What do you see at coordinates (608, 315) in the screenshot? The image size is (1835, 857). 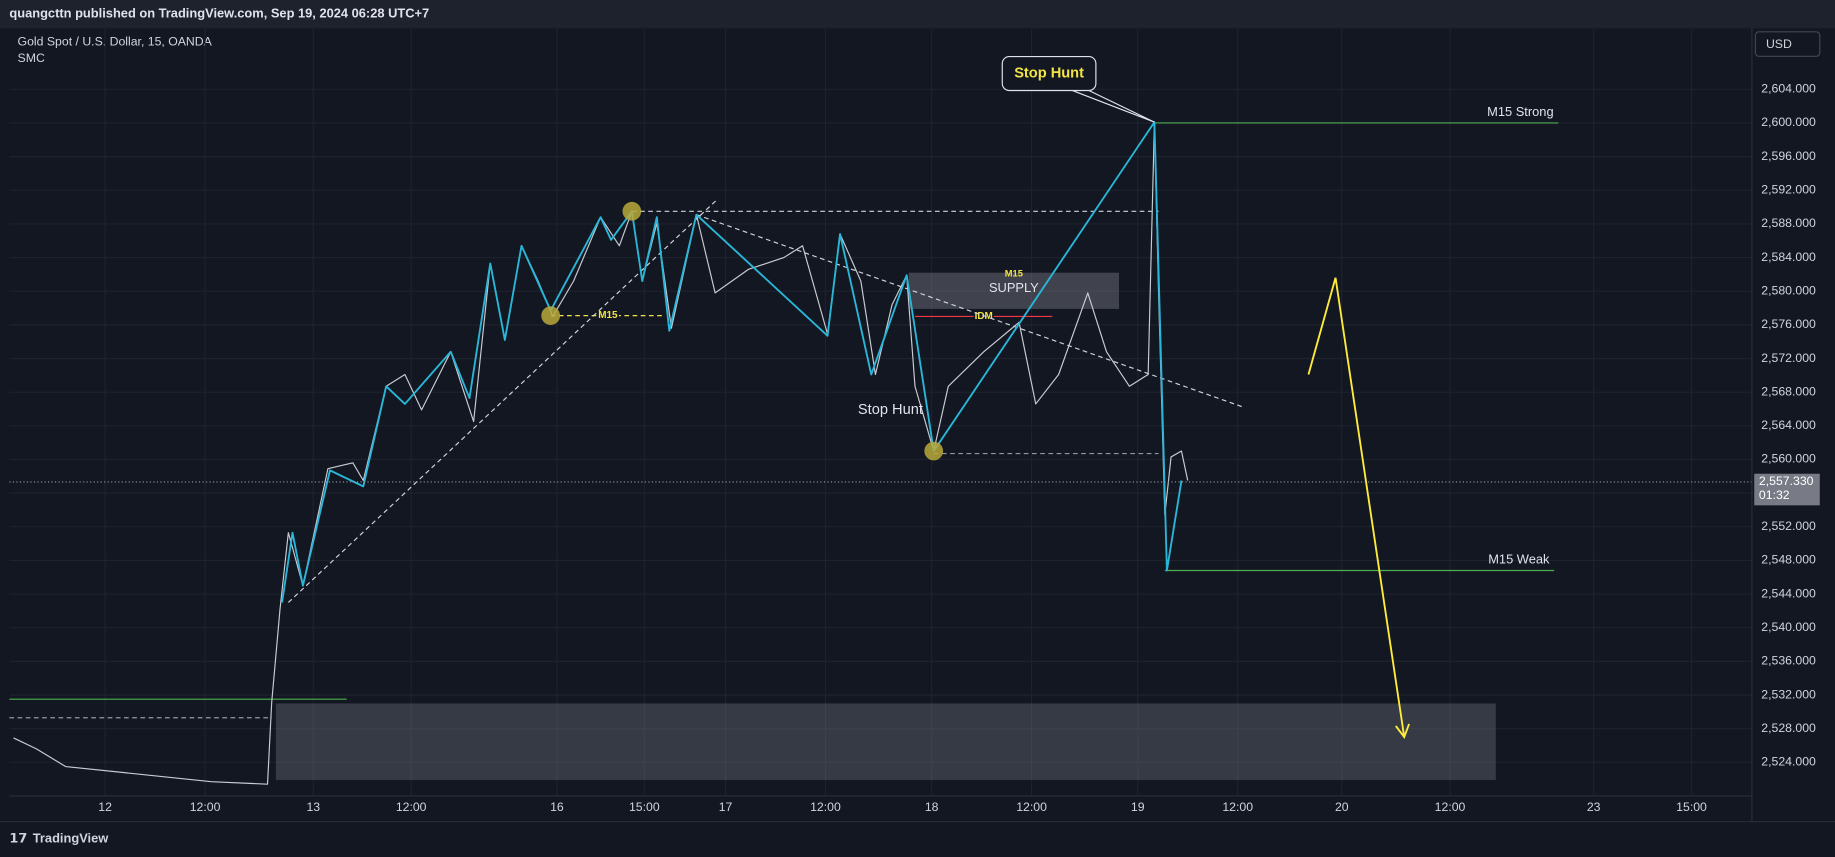 I see `level-label: M15` at bounding box center [608, 315].